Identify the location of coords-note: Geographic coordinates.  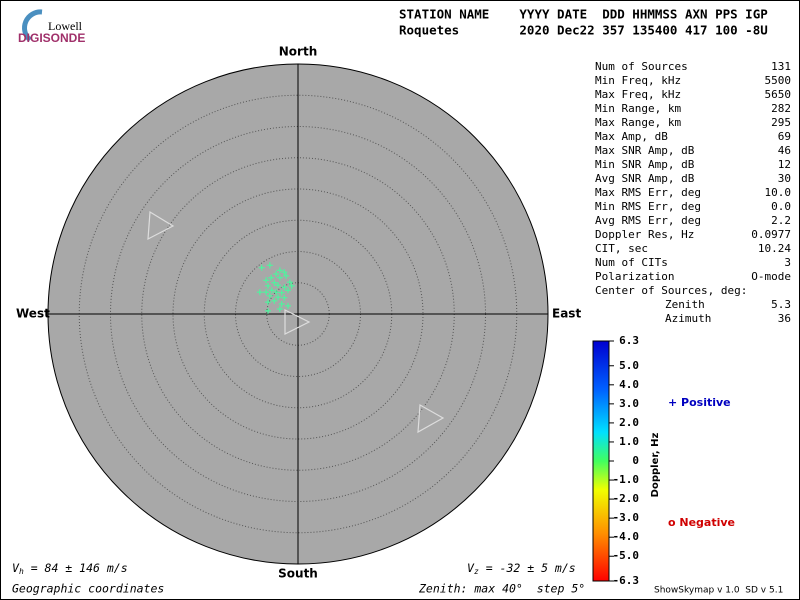
(88, 589).